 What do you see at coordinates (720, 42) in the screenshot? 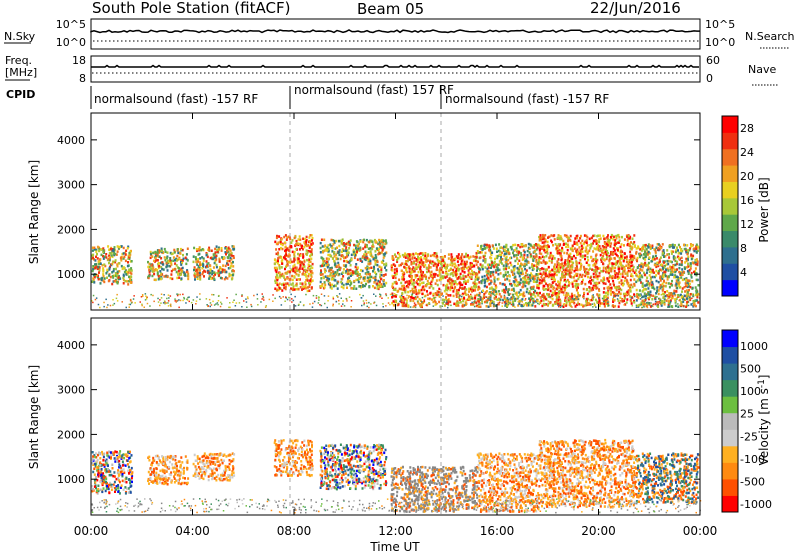
I see `nsearch-tick-bottom: 10^0` at bounding box center [720, 42].